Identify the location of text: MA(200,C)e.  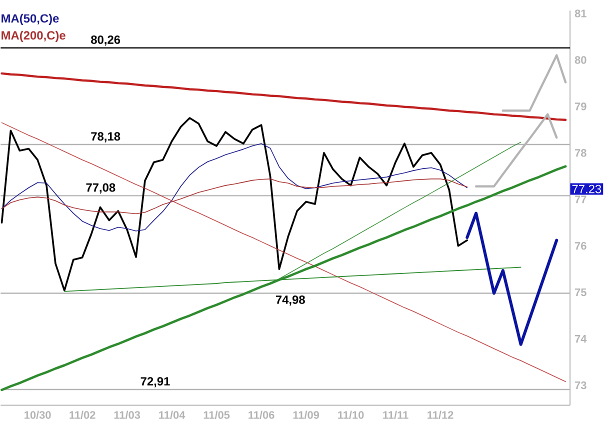
(34, 36).